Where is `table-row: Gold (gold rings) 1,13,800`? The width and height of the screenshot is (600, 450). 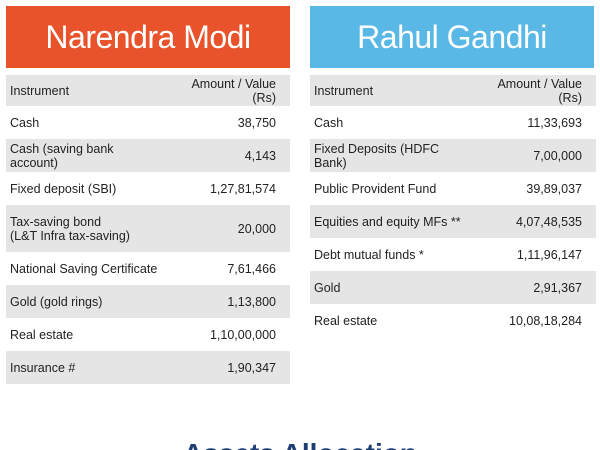 table-row: Gold (gold rings) 1,13,800 is located at coordinates (148, 301).